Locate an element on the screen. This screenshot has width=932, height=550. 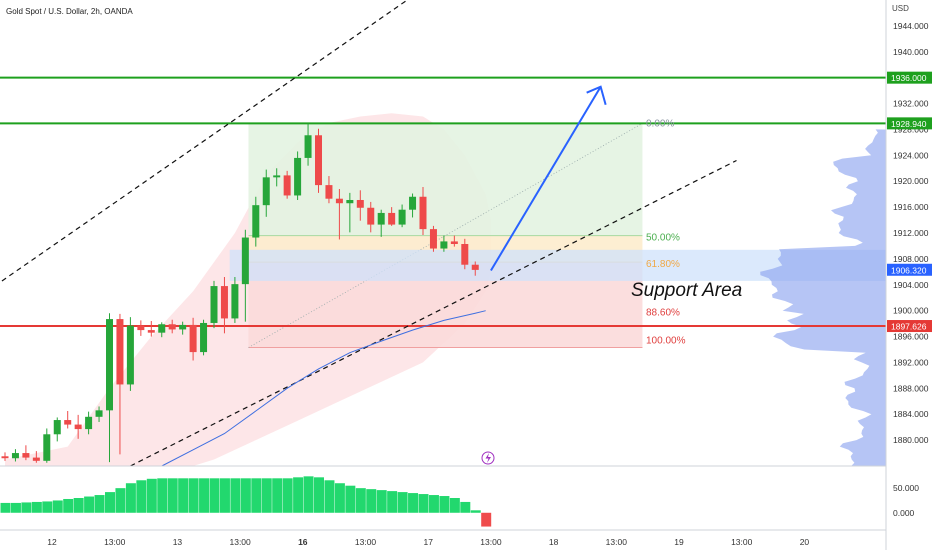
ema-line is located at coordinates (323, 388).